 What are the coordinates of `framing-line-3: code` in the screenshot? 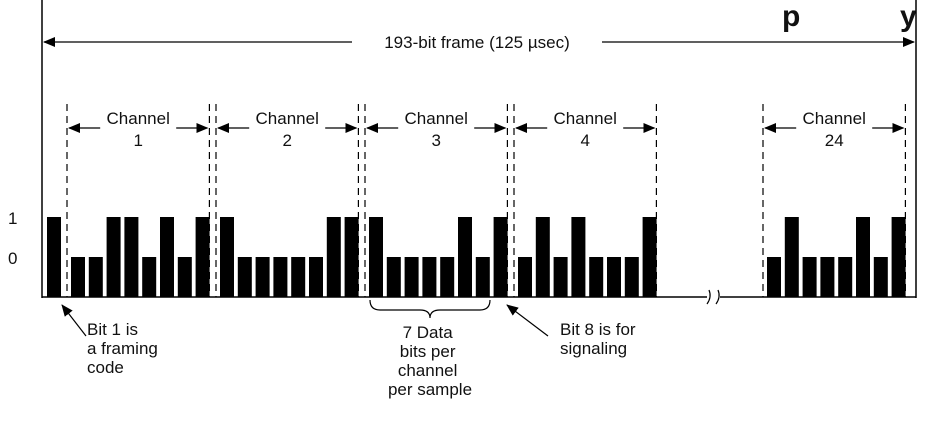 It's located at (105, 367).